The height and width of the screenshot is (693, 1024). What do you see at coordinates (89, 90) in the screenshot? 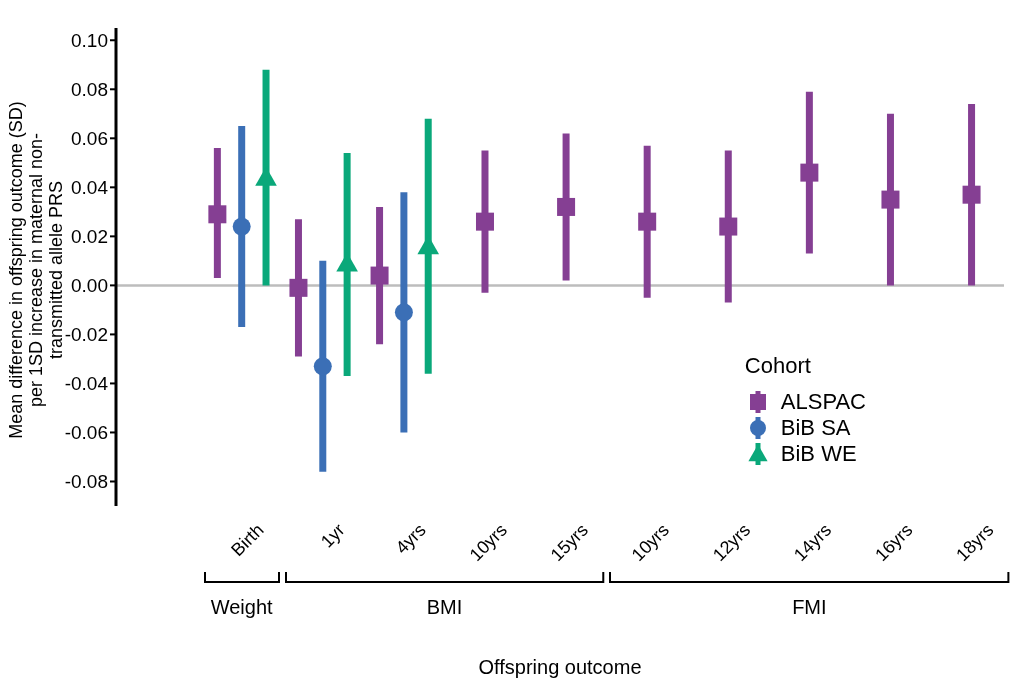
I see `y-tick-label: 0.08` at bounding box center [89, 90].